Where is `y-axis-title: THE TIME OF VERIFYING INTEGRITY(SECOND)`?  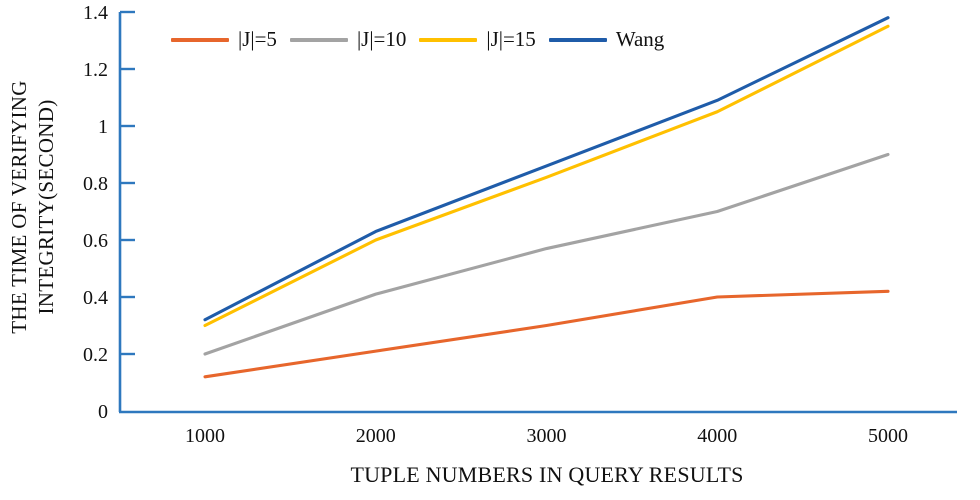
y-axis-title: THE TIME OF VERIFYING INTEGRITY(SECOND) is located at coordinates (33, 207).